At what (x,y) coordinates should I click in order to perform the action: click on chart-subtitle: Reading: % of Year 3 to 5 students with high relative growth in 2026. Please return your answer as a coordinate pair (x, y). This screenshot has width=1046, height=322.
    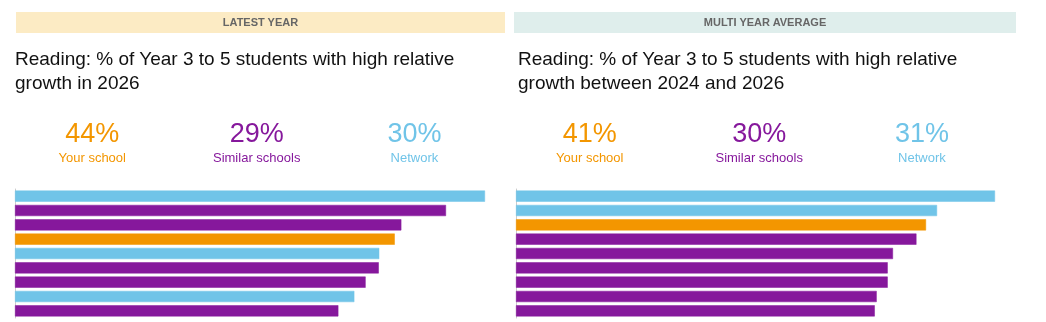
    Looking at the image, I should click on (235, 71).